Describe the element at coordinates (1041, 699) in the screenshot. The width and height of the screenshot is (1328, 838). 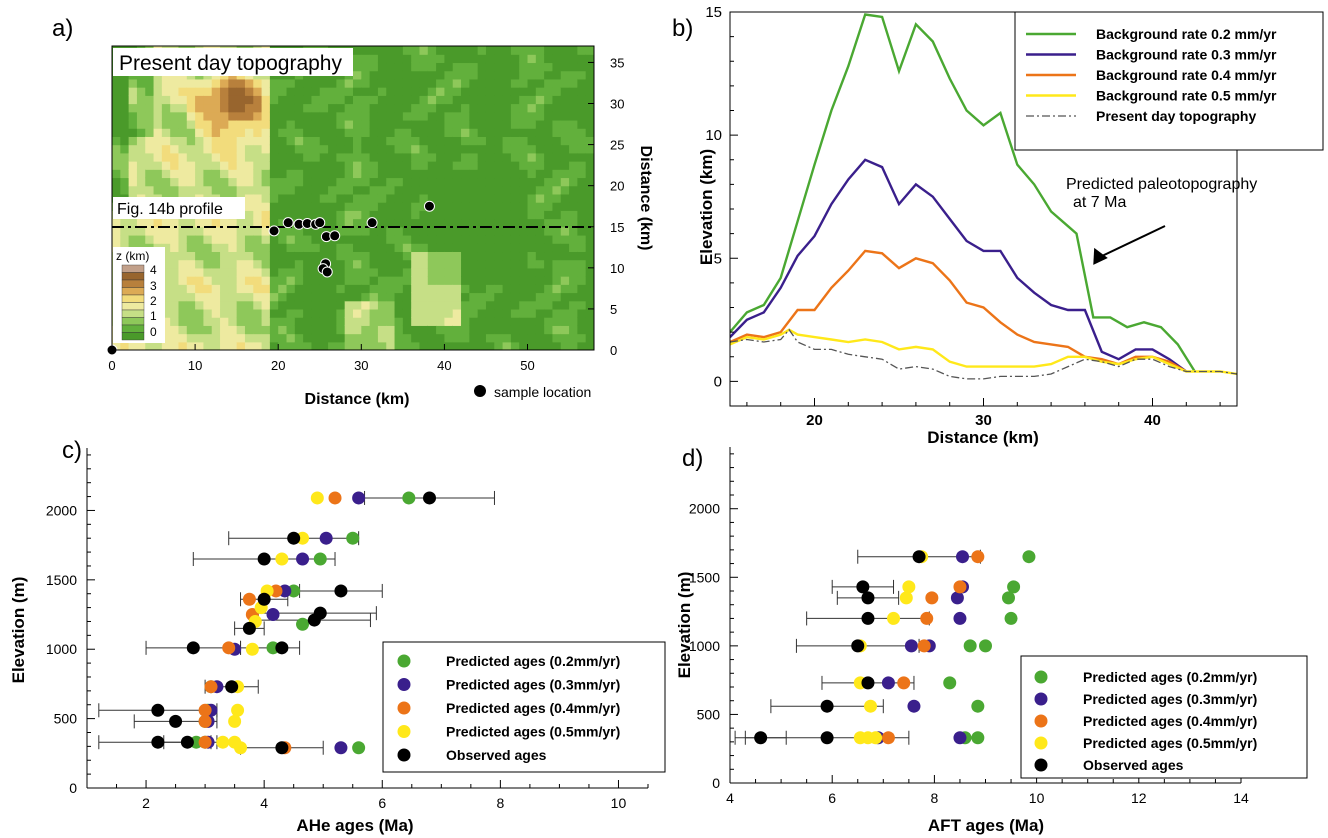
I see `legend-marker` at that location.